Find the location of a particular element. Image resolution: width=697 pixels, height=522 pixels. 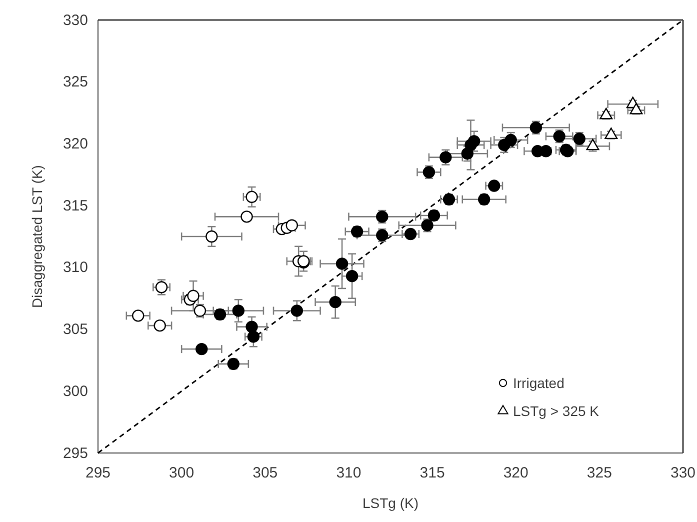

legend-label: Irrigated is located at coordinates (538, 383).